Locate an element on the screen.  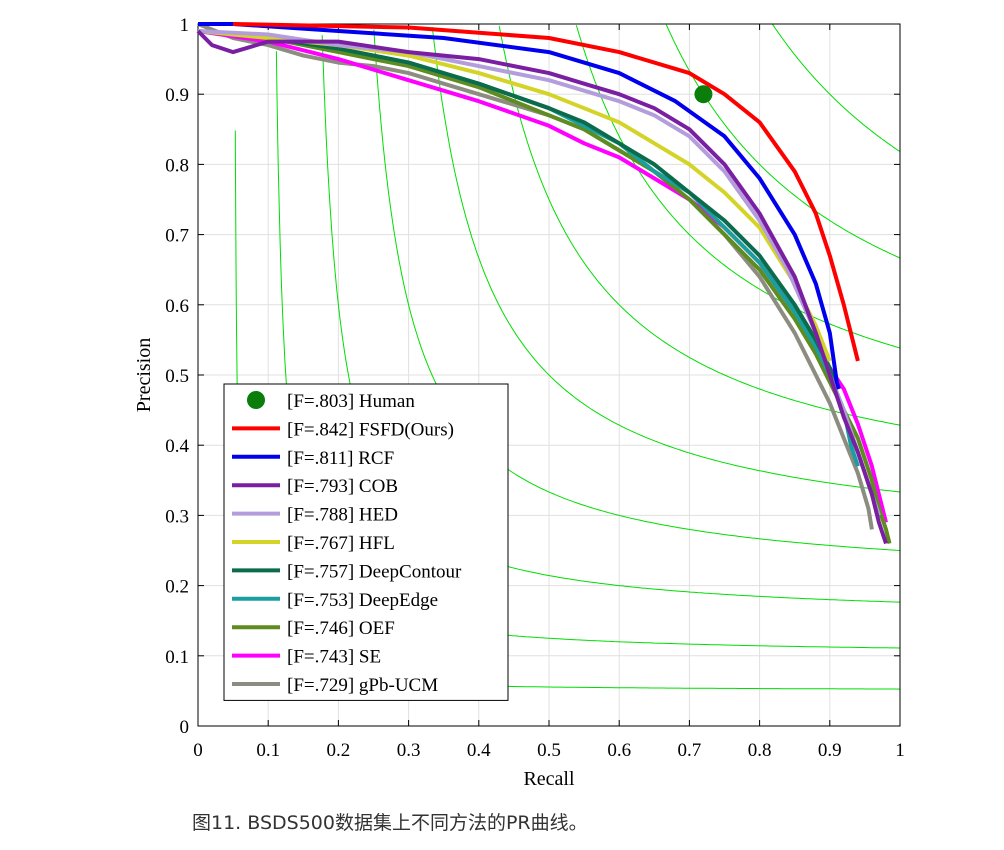
y-tick-label: 0.9 is located at coordinates (177, 95).